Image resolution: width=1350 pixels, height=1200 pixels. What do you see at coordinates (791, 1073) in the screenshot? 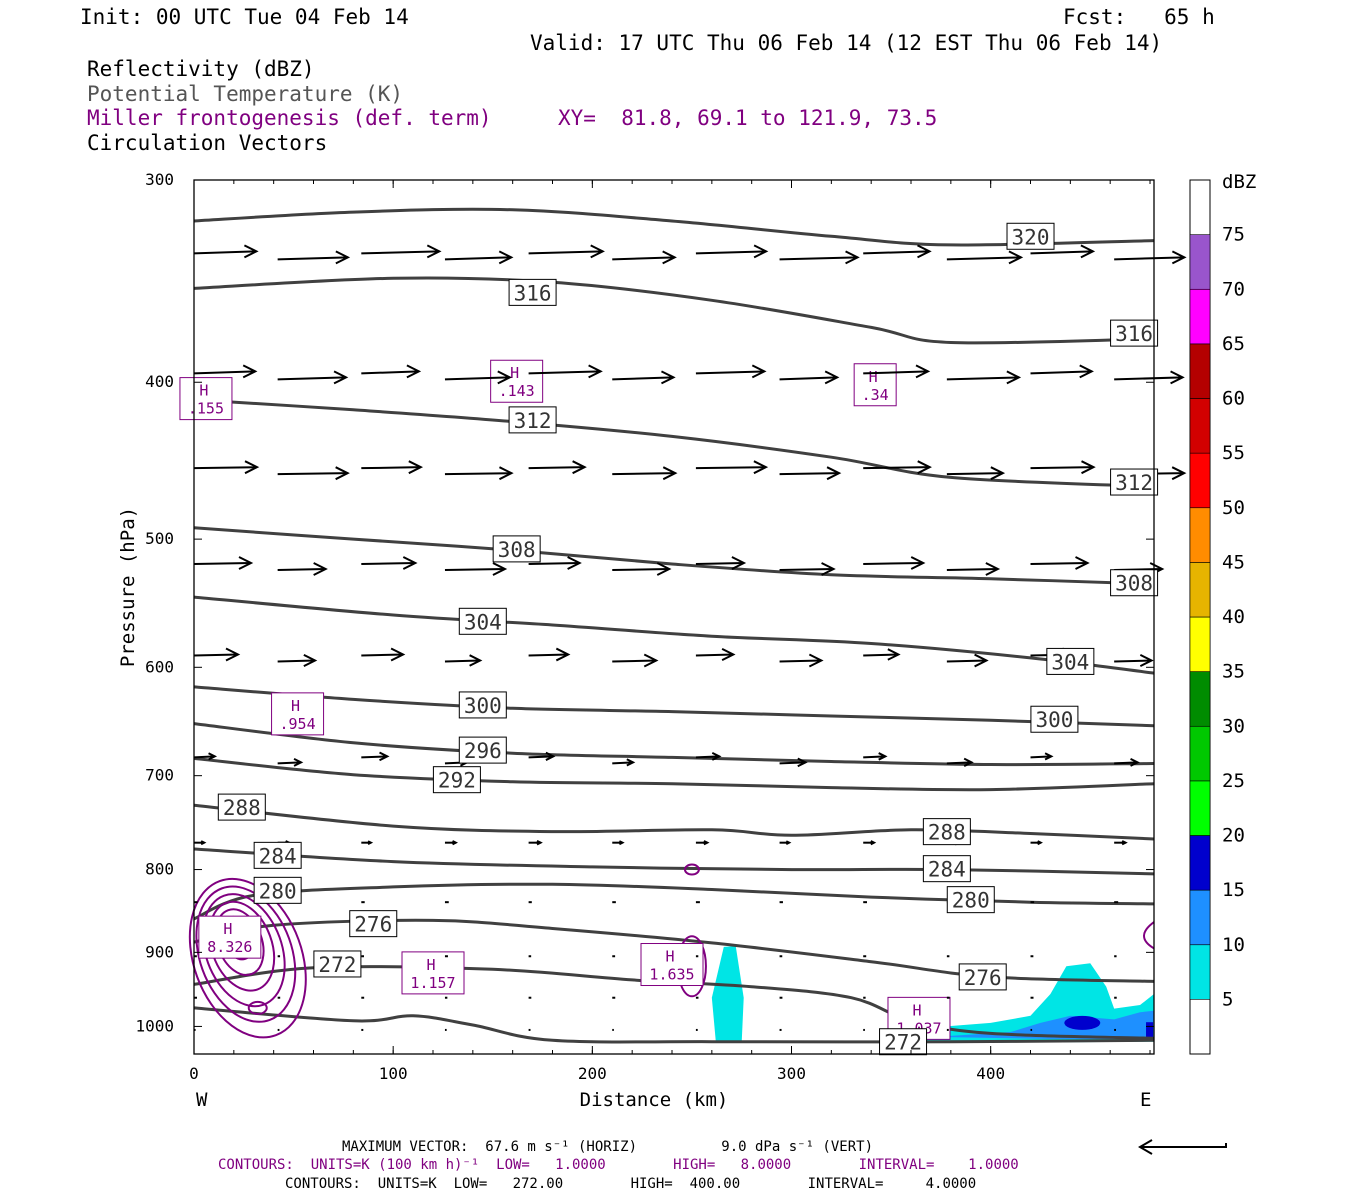
I see `x-tick-label: 300` at bounding box center [791, 1073].